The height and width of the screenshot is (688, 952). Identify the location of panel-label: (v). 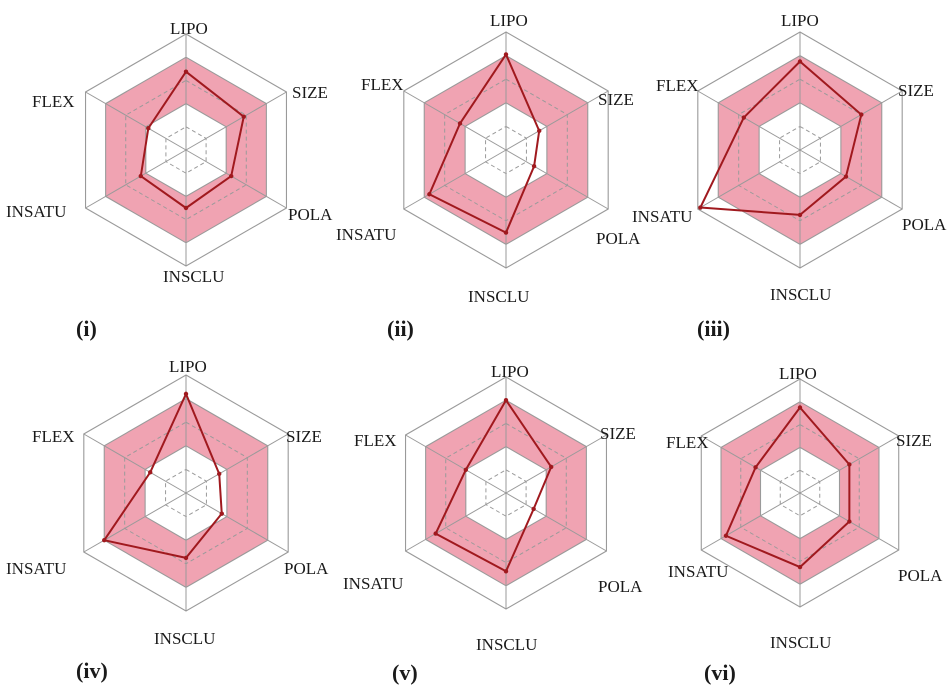
(405, 672).